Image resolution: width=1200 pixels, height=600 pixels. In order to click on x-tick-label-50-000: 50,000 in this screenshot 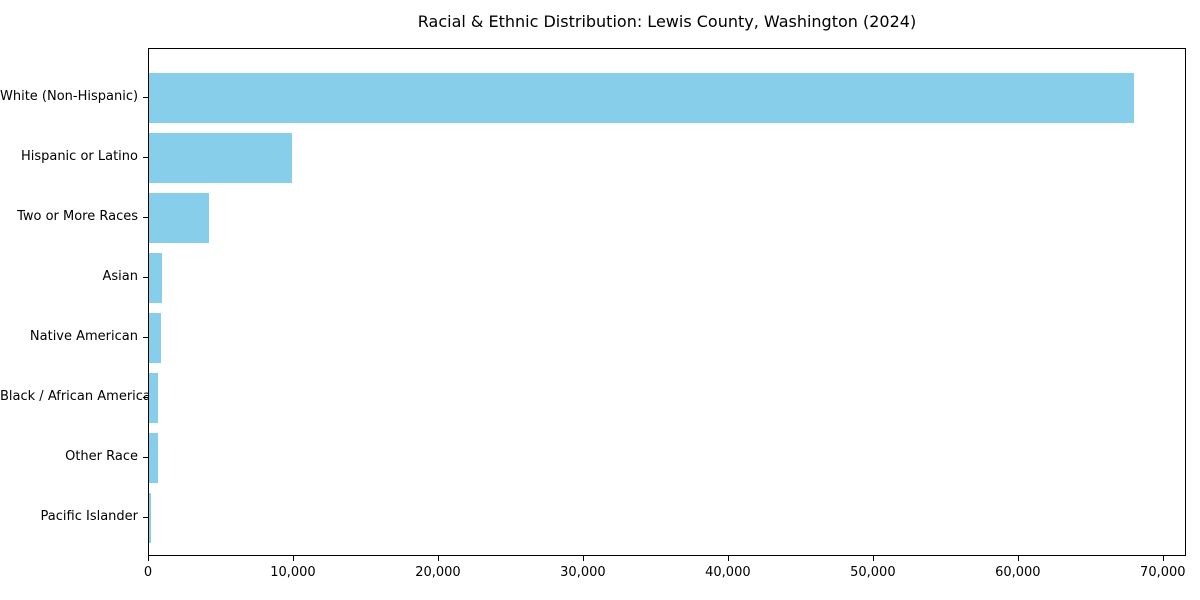, I will do `click(873, 572)`.